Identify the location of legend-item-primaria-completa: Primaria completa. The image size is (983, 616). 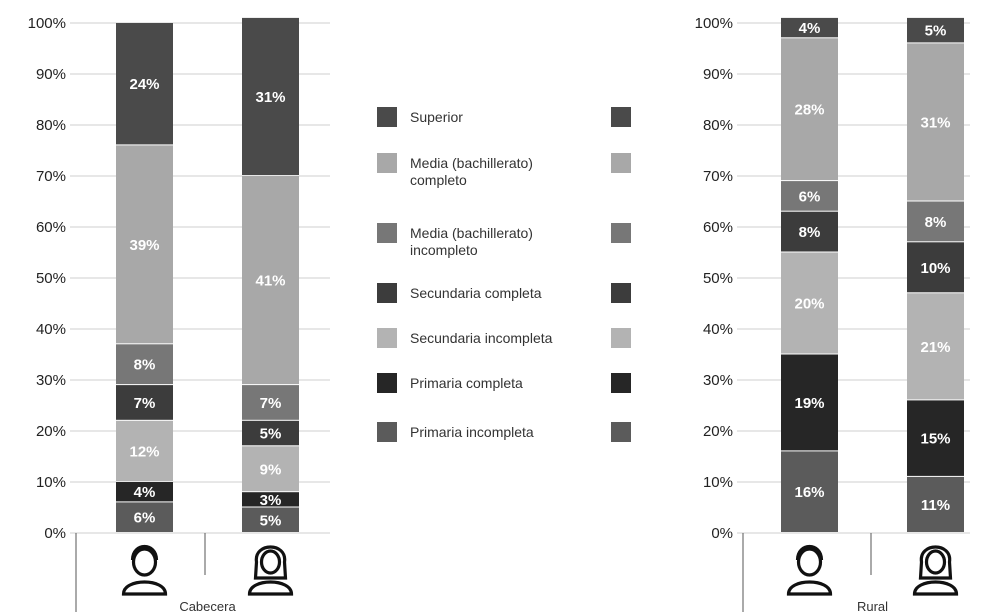
(504, 383).